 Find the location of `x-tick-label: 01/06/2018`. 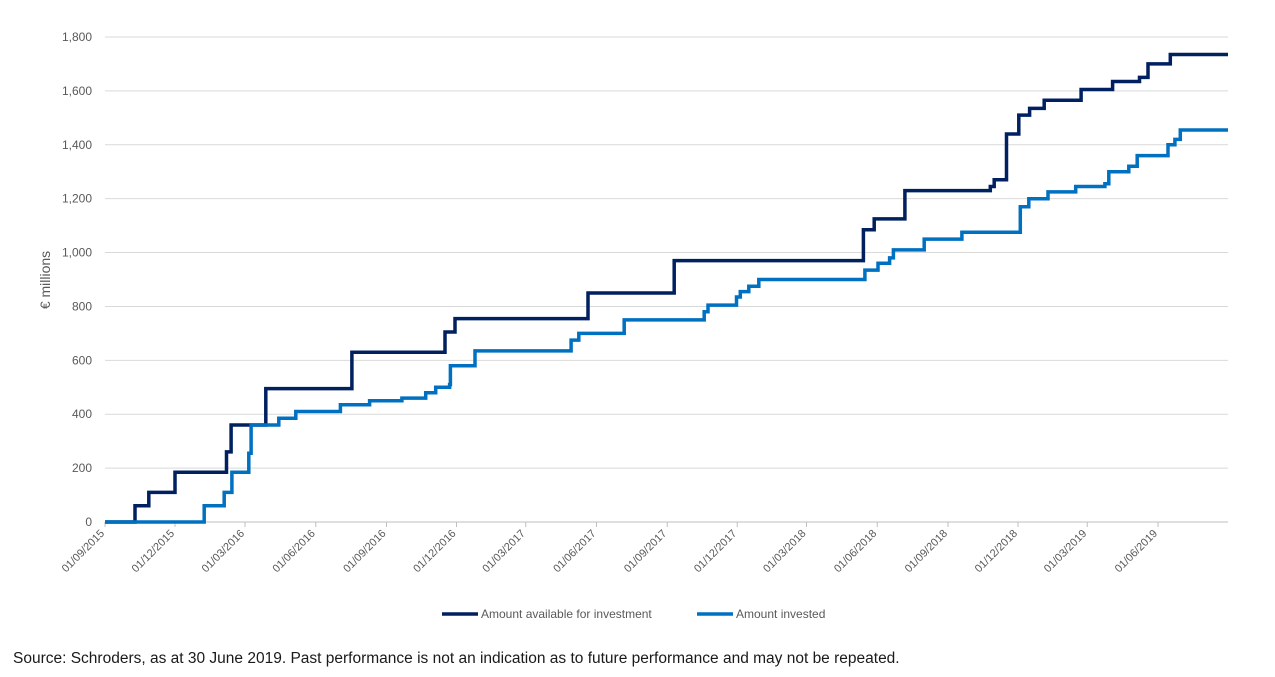

x-tick-label: 01/06/2018 is located at coordinates (855, 551).